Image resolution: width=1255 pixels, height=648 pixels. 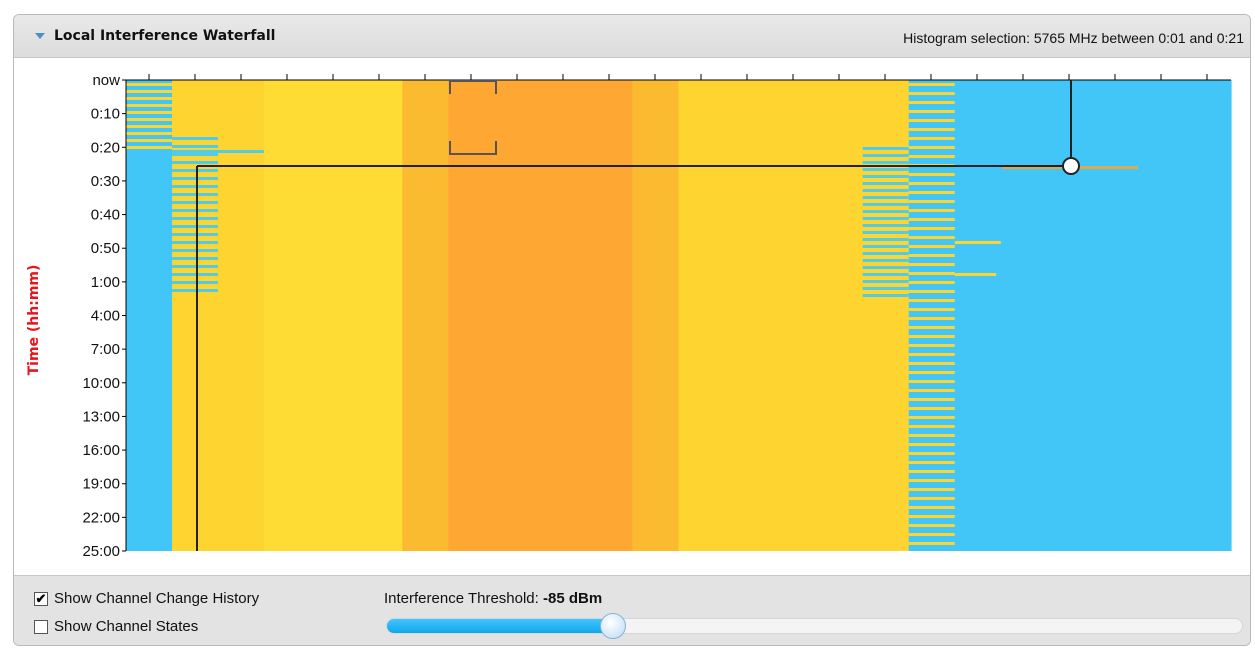 I want to click on y-tick-label: 0:30, so click(x=105, y=181).